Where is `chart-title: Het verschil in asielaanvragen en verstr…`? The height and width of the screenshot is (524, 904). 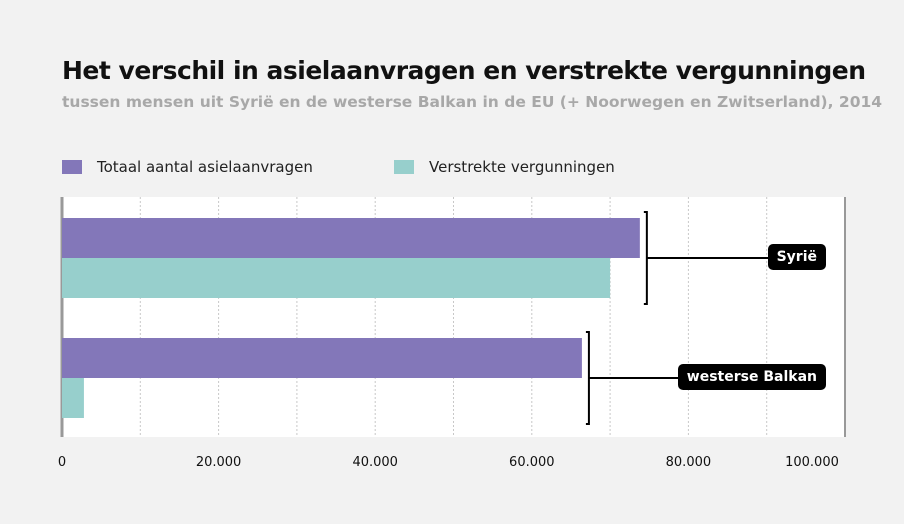 chart-title: Het verschil in asielaanvragen en verstr… is located at coordinates (464, 70).